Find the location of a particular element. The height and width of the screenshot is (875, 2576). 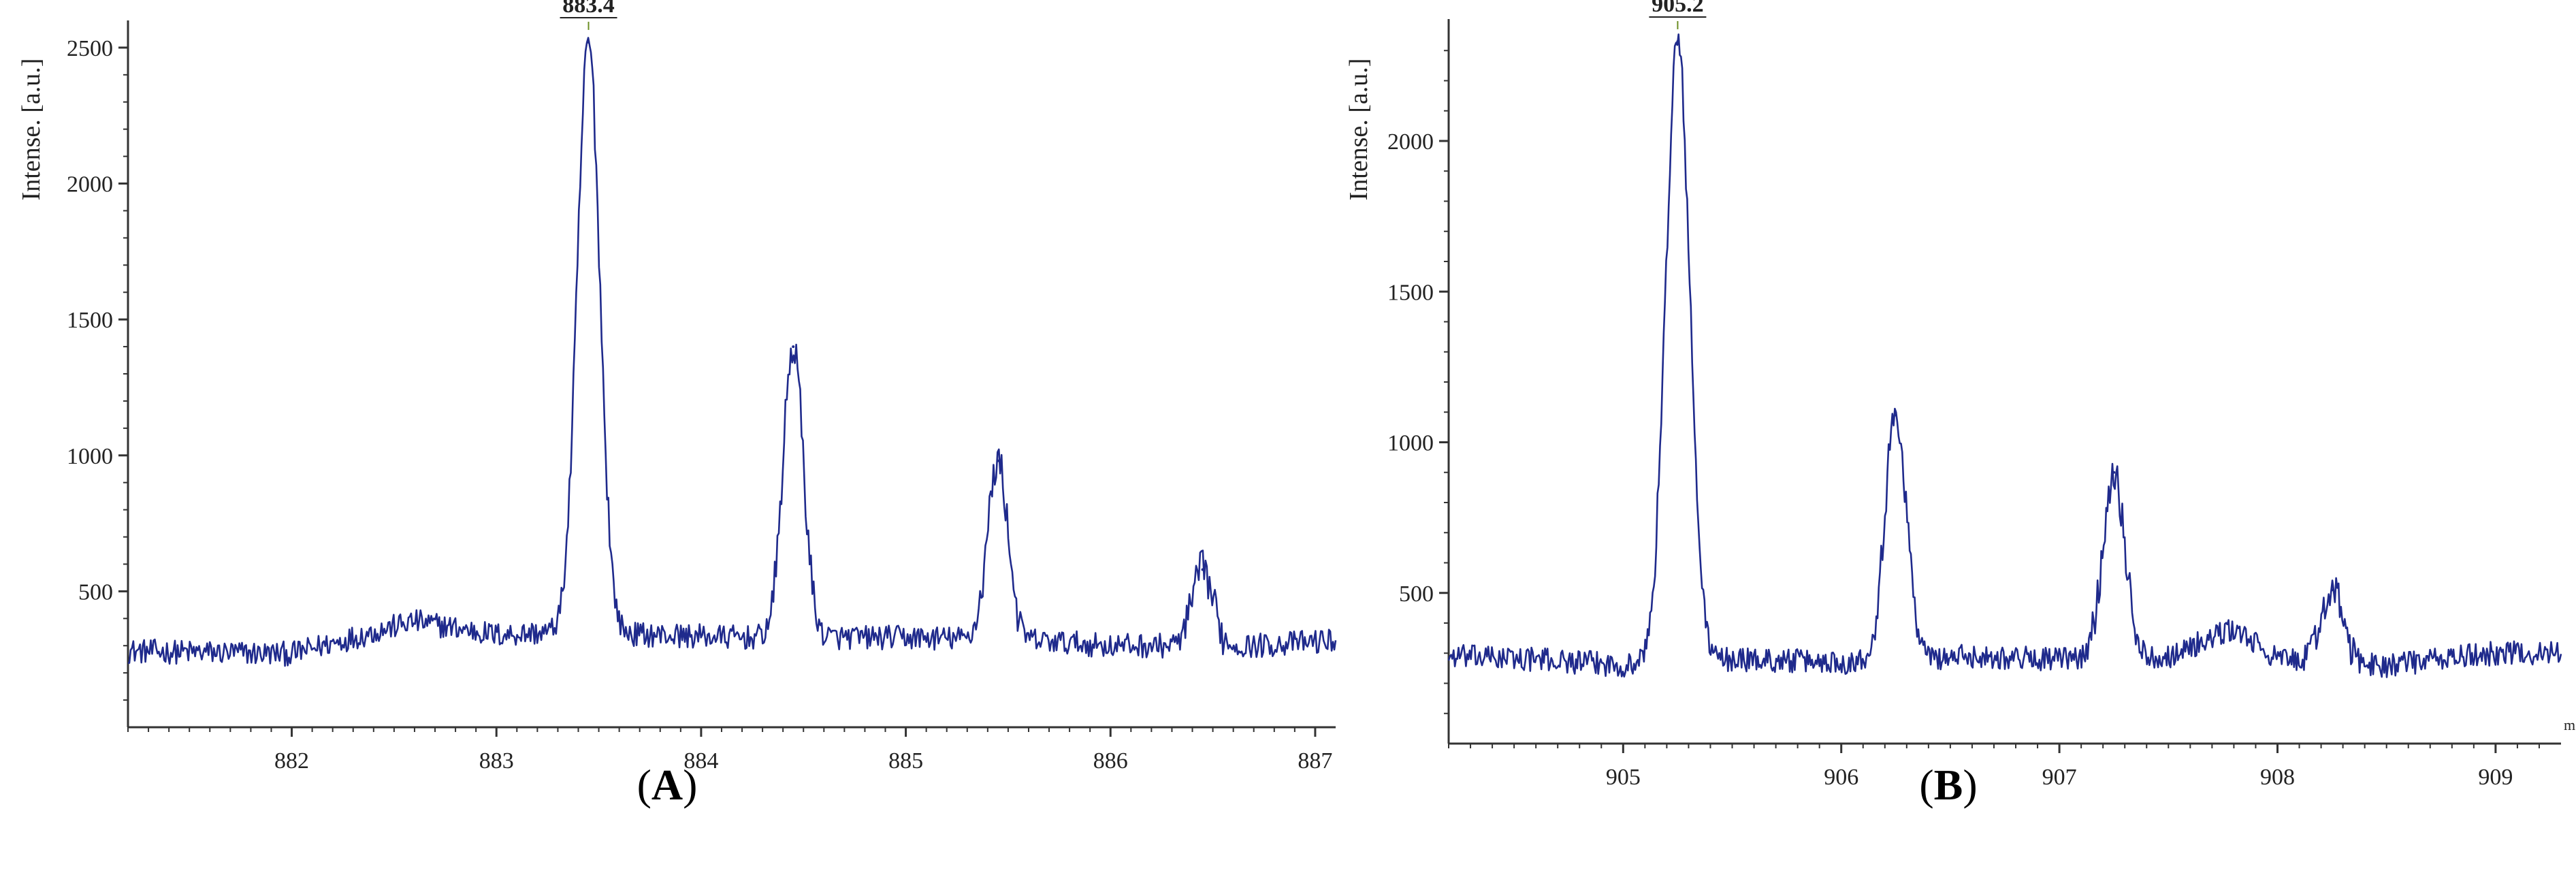

peak-labels-b: 905.2 is located at coordinates (1678, 14).